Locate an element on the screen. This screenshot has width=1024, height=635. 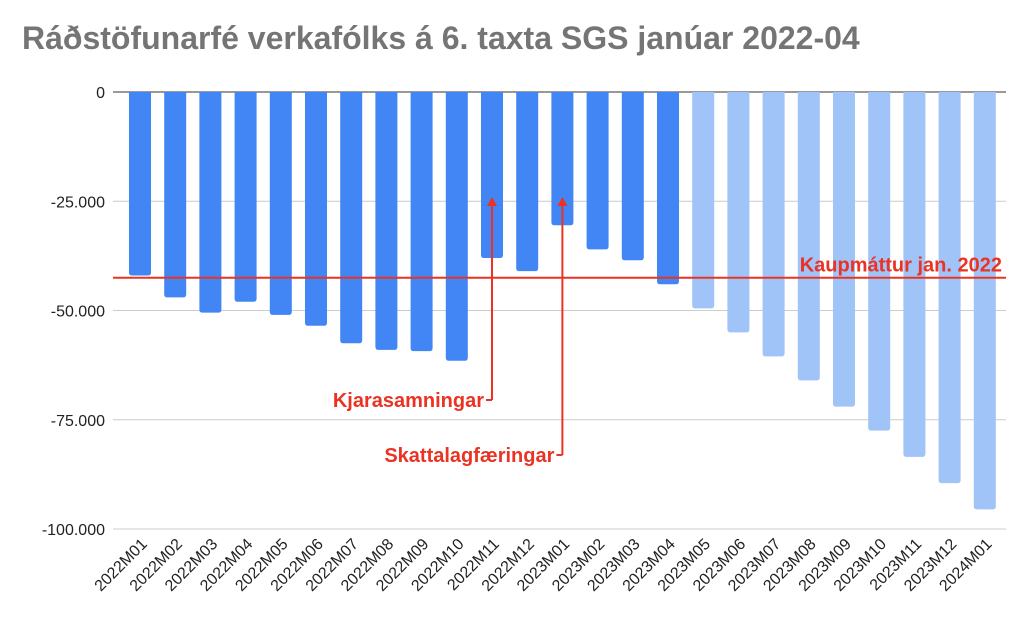
y-tick-label: -50.000 is located at coordinates (78, 312).